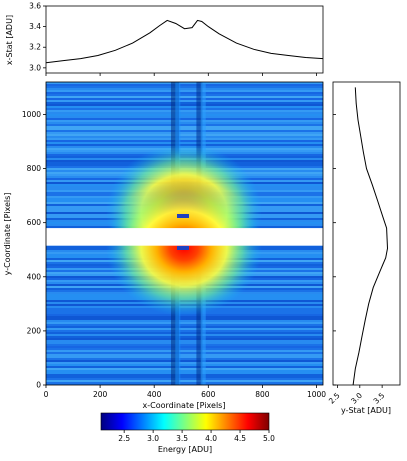 The image size is (407, 461). I want to click on heatmap-x-tick-label: 400, so click(154, 394).